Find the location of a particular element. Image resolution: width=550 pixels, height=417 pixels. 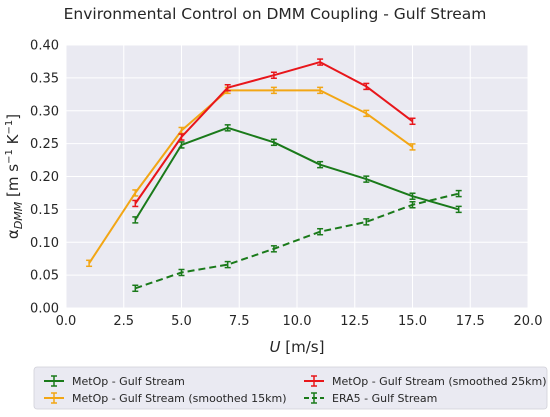

y-tick-label: 0.30 is located at coordinates (44, 111).